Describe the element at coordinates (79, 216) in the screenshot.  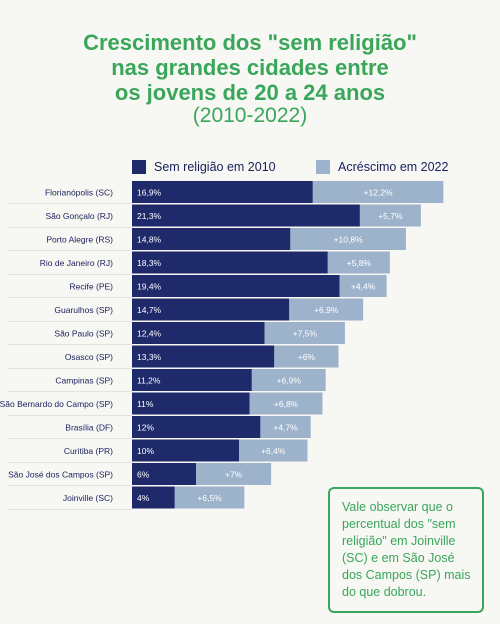
I see `category-label: São Gonçalo (RJ)` at that location.